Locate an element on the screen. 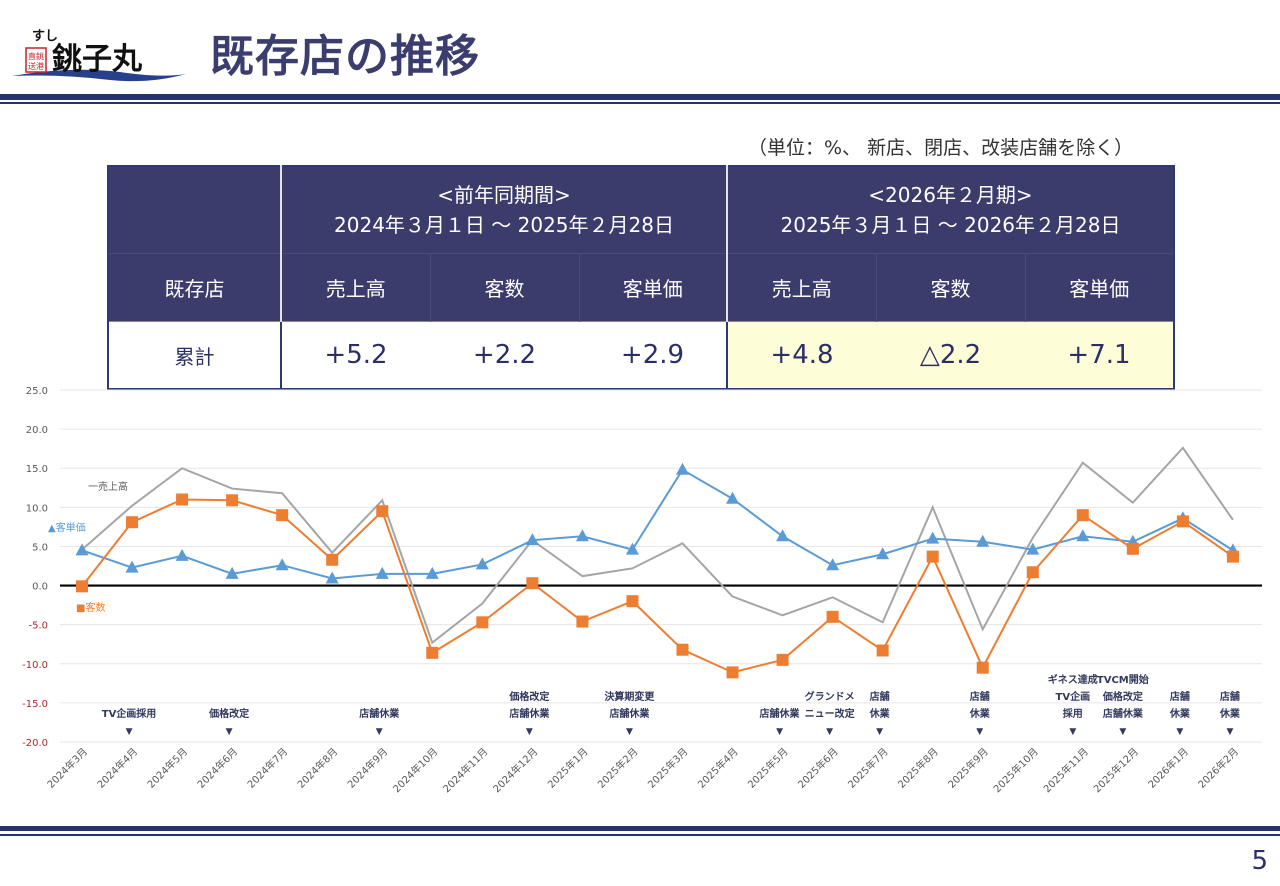  column-header: 客数 is located at coordinates (504, 287).